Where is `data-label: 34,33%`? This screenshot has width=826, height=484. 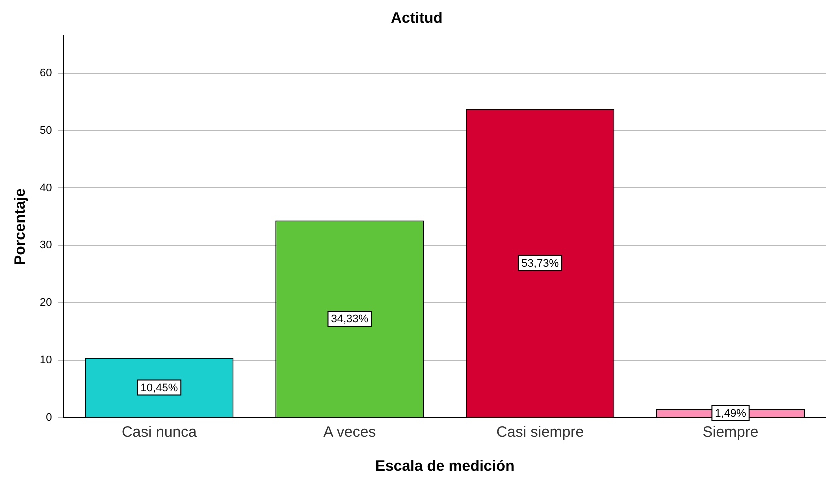 data-label: 34,33% is located at coordinates (350, 320).